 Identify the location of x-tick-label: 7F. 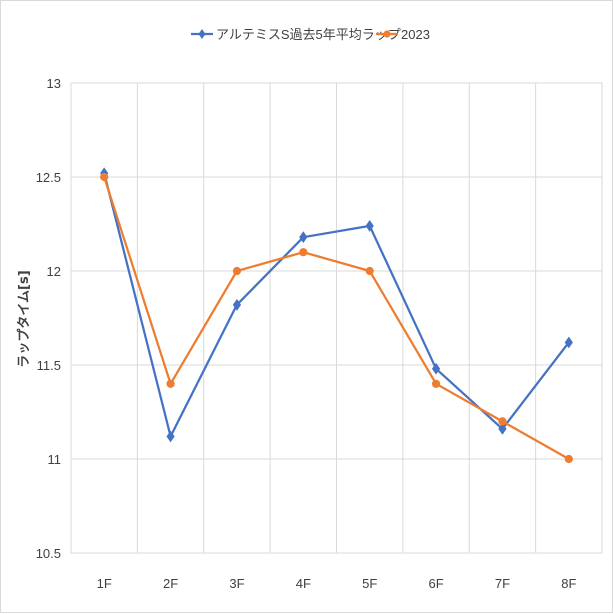
(502, 583).